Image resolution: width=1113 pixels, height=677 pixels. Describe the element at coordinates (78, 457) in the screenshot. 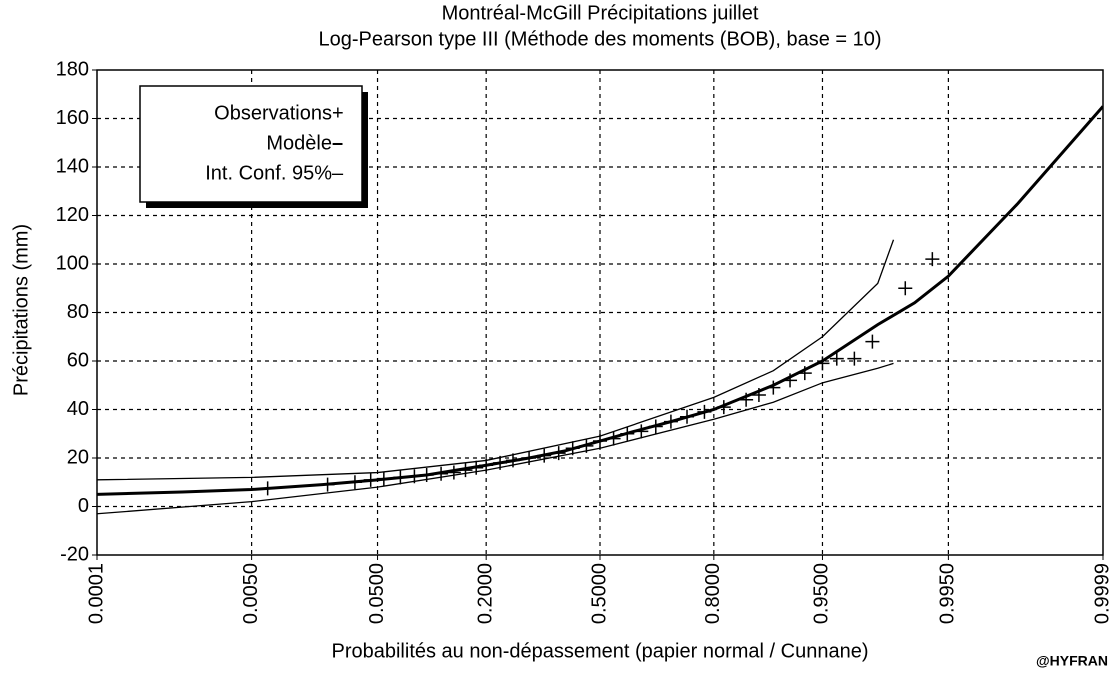

I see `y-tick-label: 20` at that location.